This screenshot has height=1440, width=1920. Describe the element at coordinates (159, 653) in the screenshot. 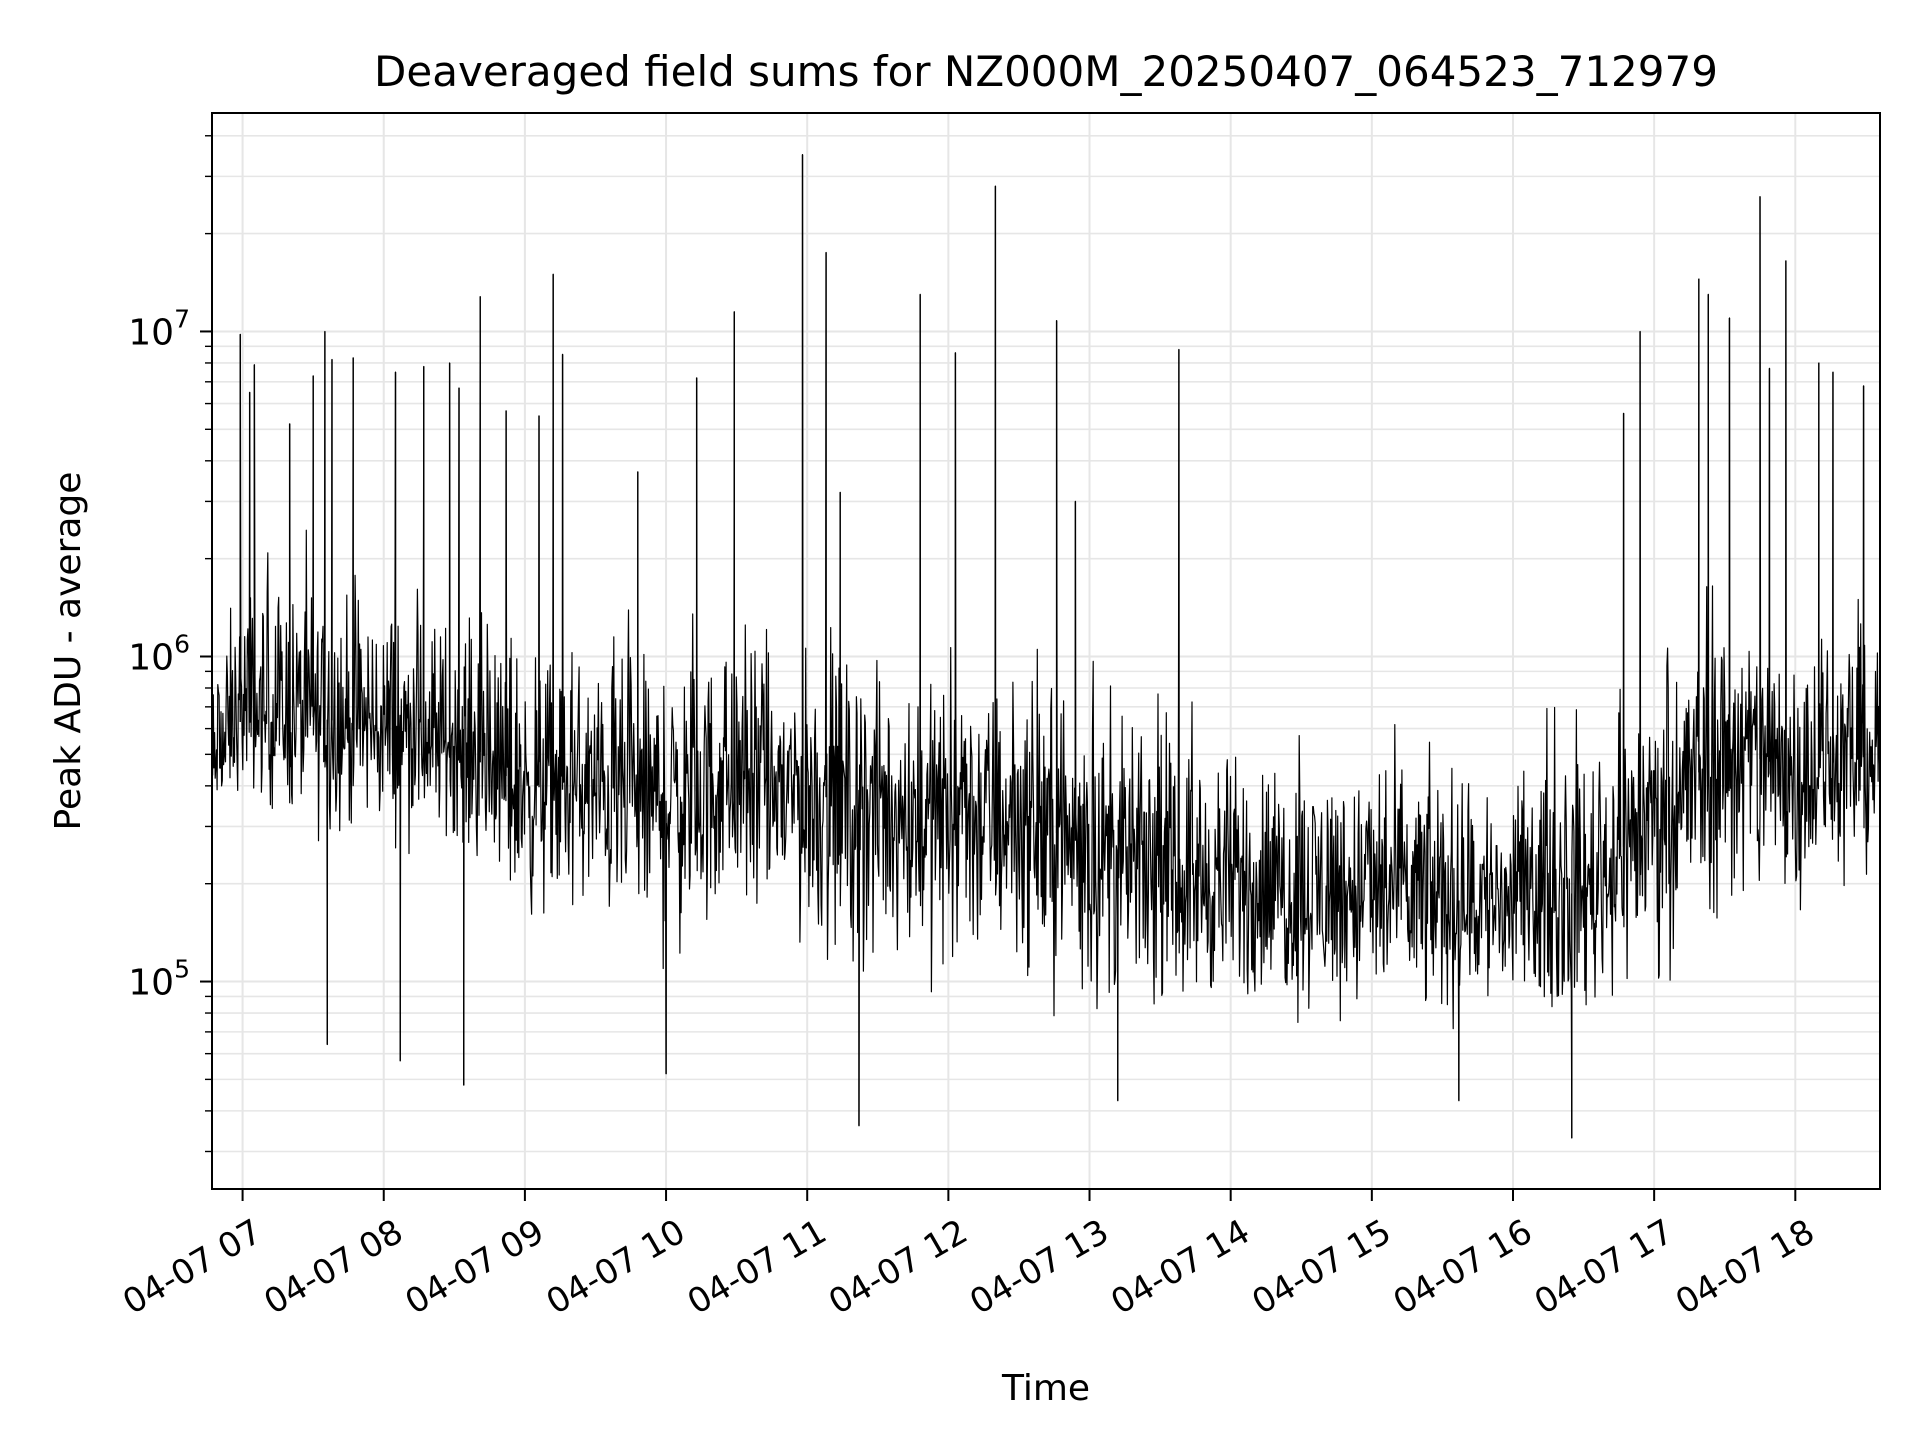

I see `y-tick-label: 10⁶` at that location.